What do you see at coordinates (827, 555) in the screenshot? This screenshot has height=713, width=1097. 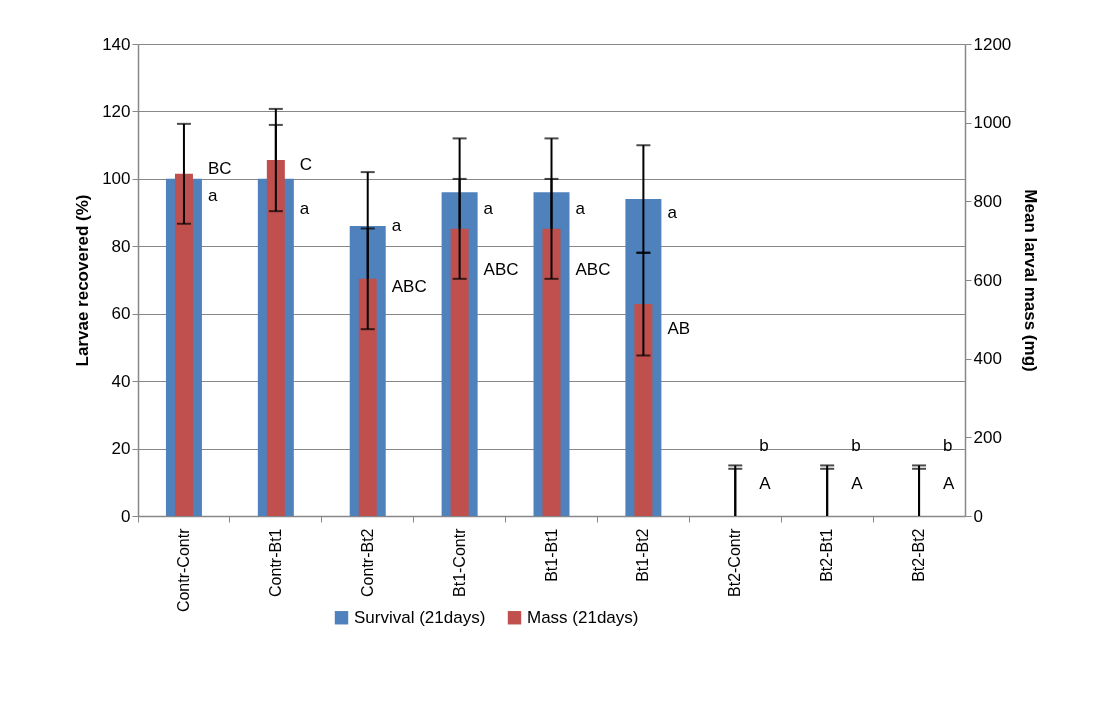 I see `x-tick-label: Bt2-Bt1` at bounding box center [827, 555].